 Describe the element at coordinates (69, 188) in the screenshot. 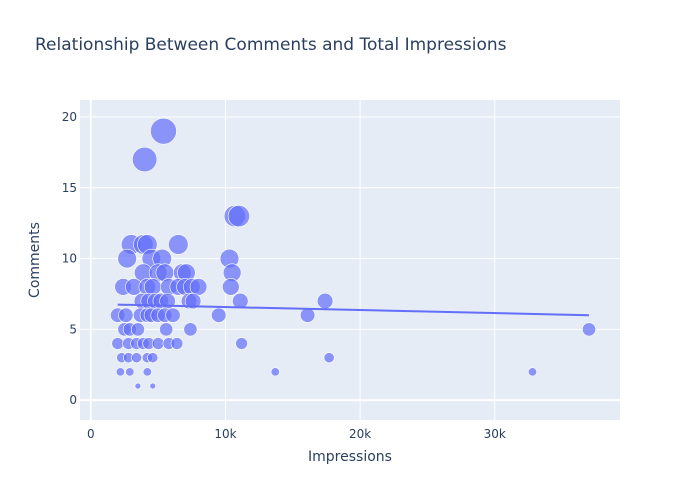

I see `y-tick-label: 15` at that location.